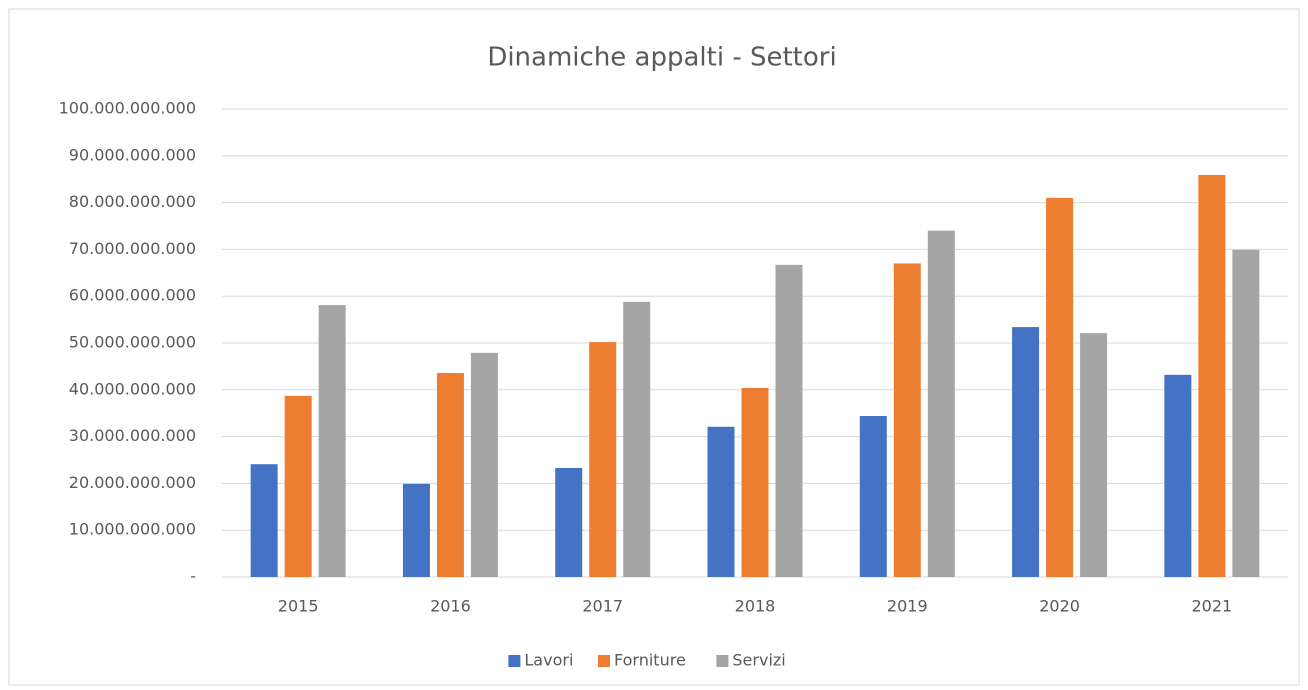 Image resolution: width=1308 pixels, height=690 pixels. I want to click on y-tick-label: 60.000.000.000, so click(132, 295).